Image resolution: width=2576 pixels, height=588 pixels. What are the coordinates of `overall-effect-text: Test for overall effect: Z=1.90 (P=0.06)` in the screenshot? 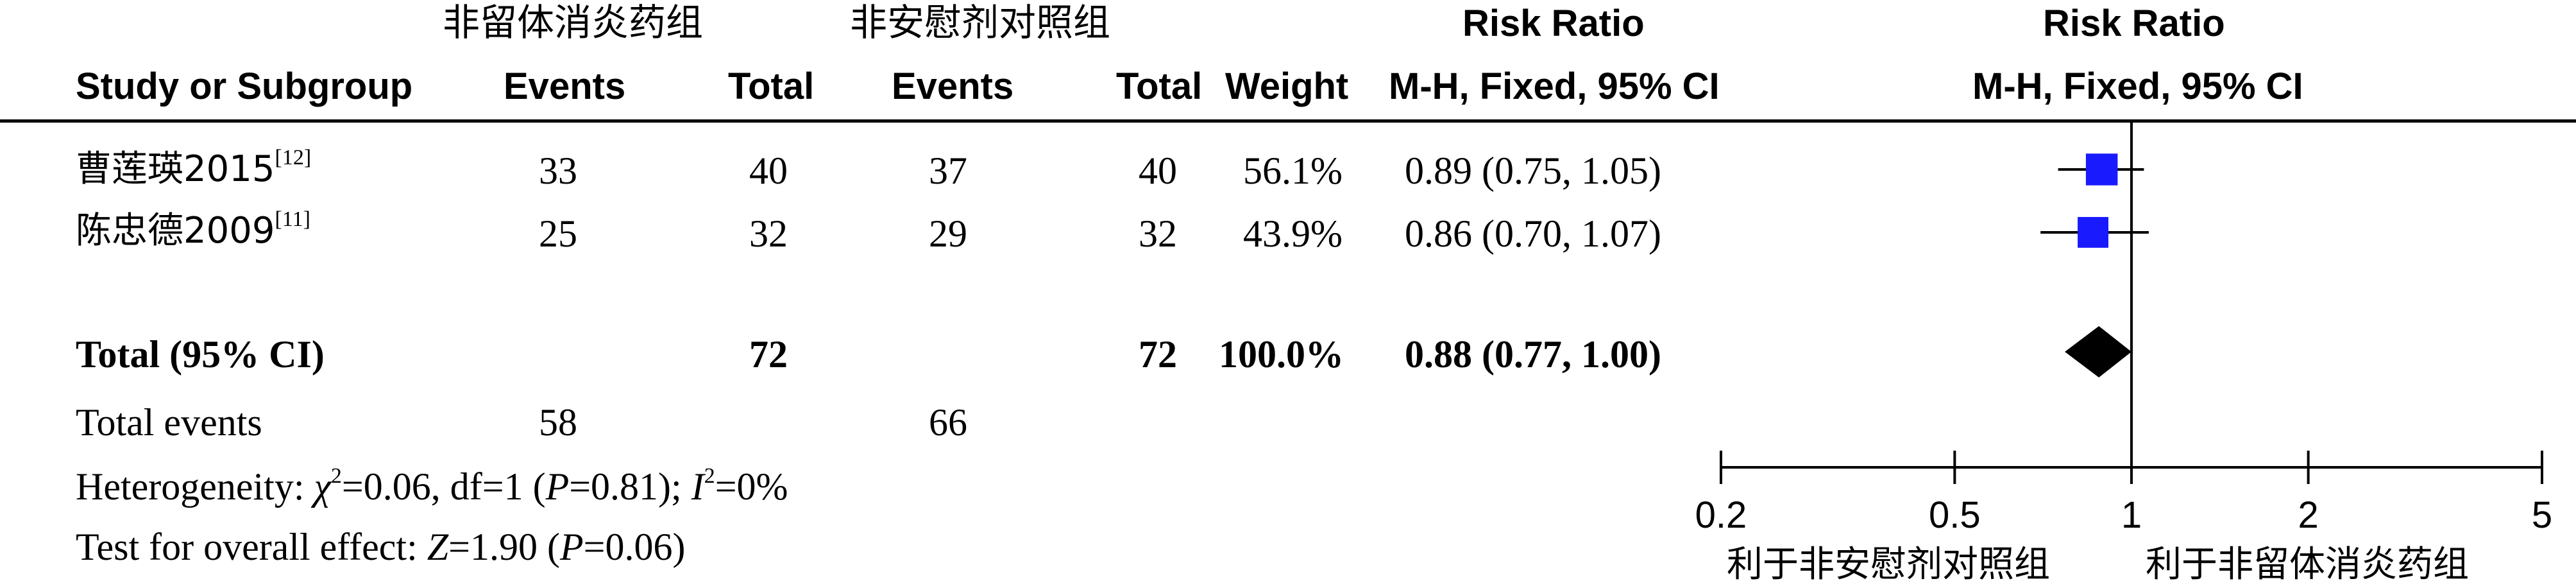 It's located at (381, 547).